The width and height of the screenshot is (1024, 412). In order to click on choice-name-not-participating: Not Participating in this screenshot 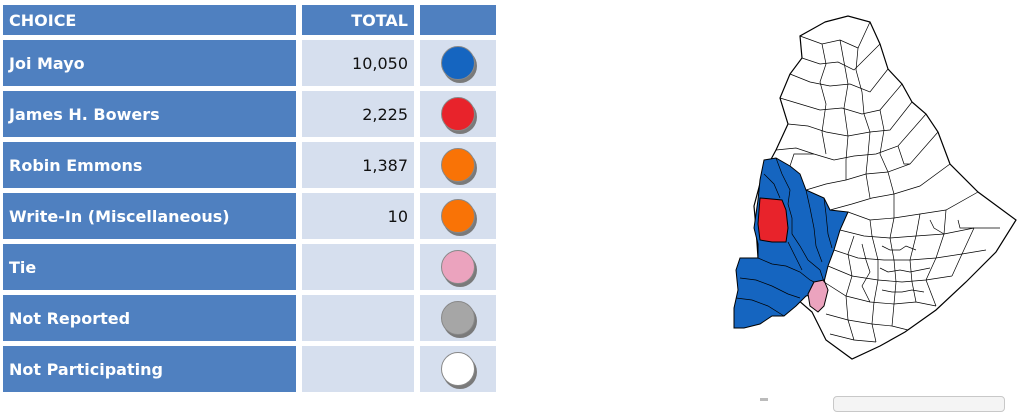, I will do `click(149, 369)`.